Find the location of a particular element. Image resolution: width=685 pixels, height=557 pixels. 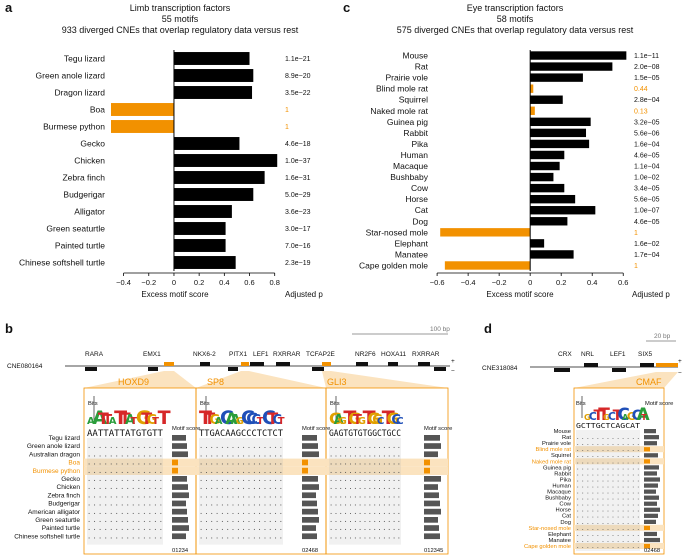

species-label: Mouse is located at coordinates (562, 432).